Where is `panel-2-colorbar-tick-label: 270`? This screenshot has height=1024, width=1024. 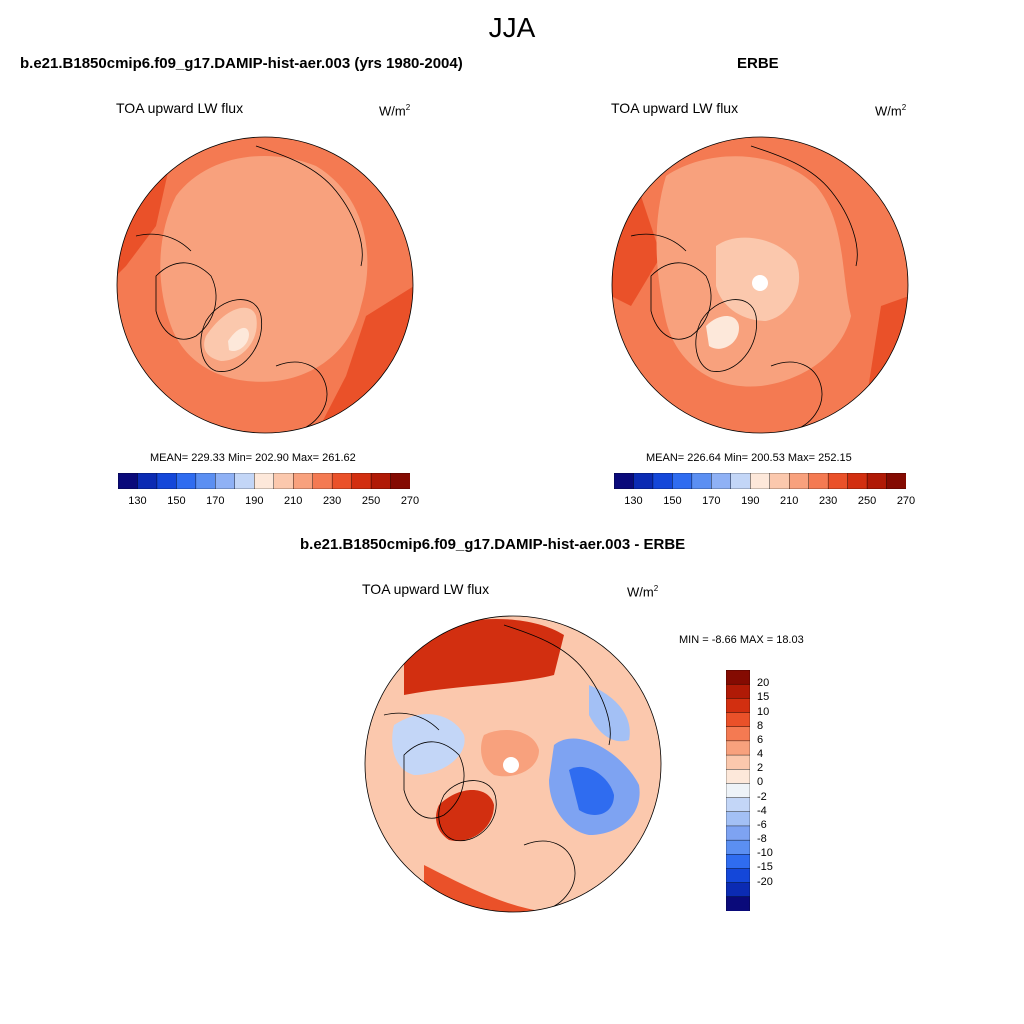 panel-2-colorbar-tick-label: 270 is located at coordinates (906, 501).